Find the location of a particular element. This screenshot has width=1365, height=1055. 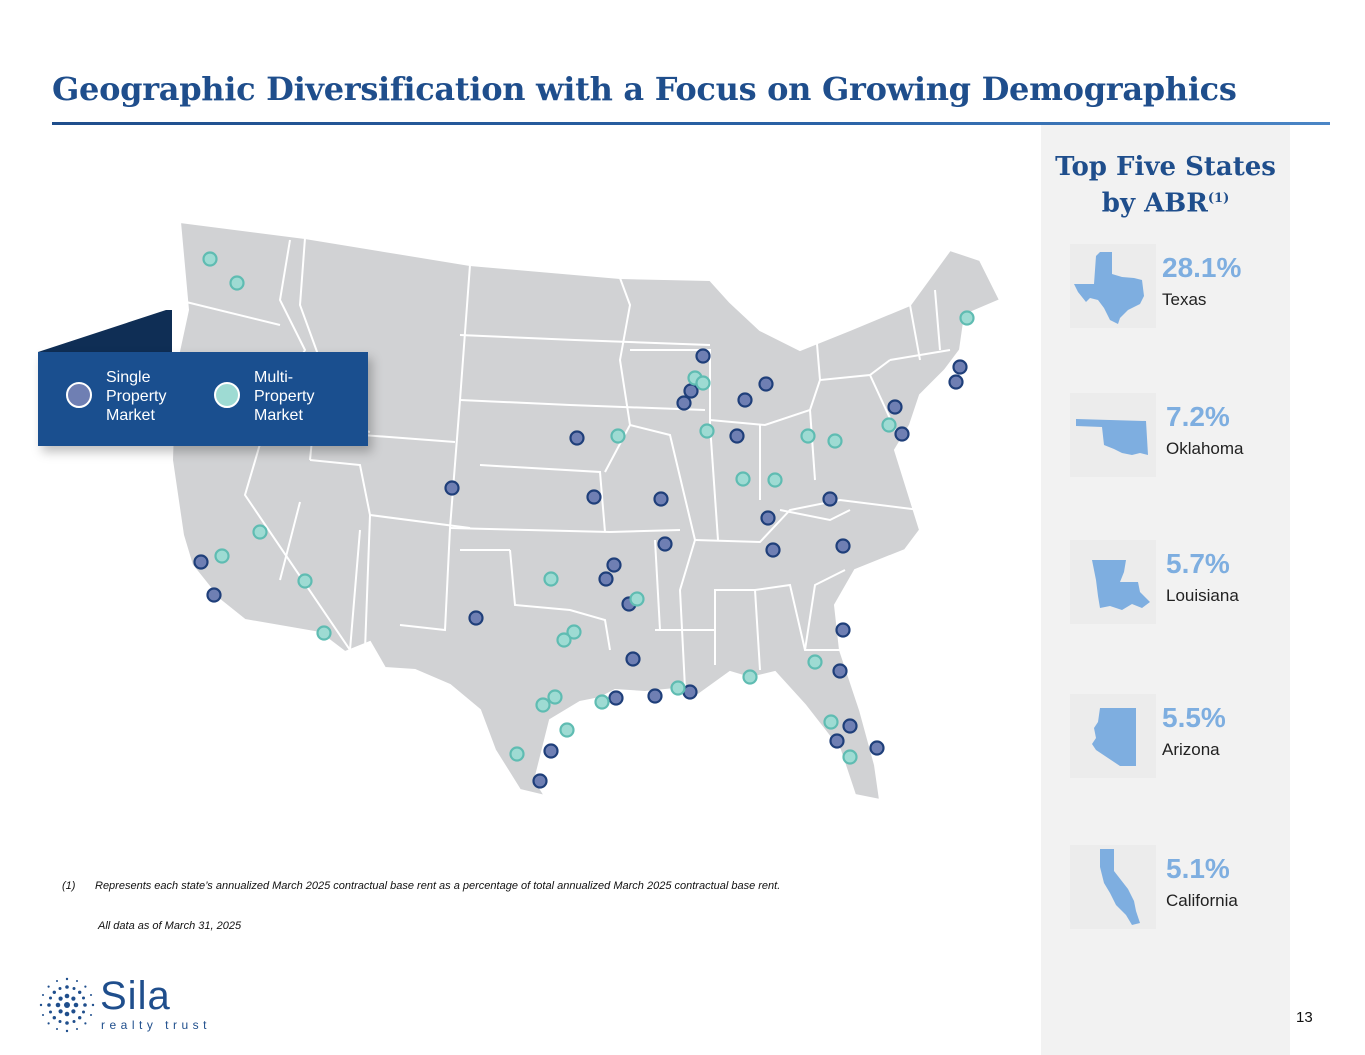

louisiana-shape-icon is located at coordinates (1113, 582).